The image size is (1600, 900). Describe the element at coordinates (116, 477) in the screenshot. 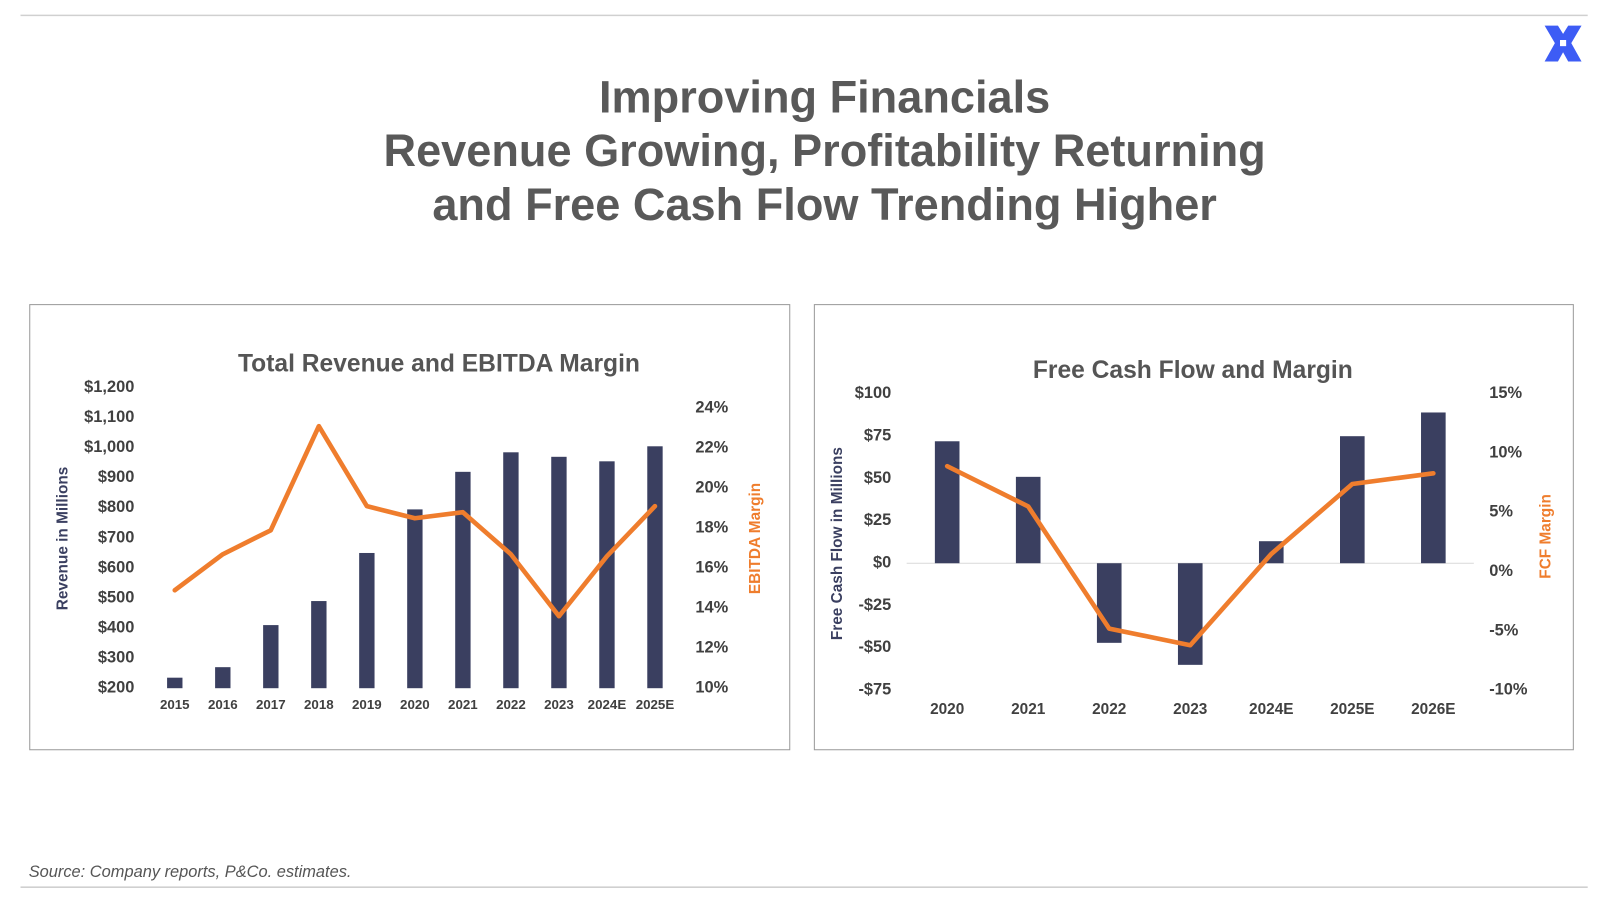

I see `y-tick-label: $900` at that location.